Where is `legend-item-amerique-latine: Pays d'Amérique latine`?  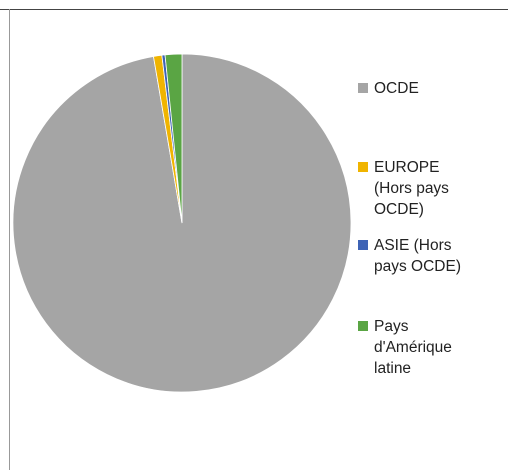
legend-item-amerique-latine: Pays d'Amérique latine is located at coordinates (428, 347).